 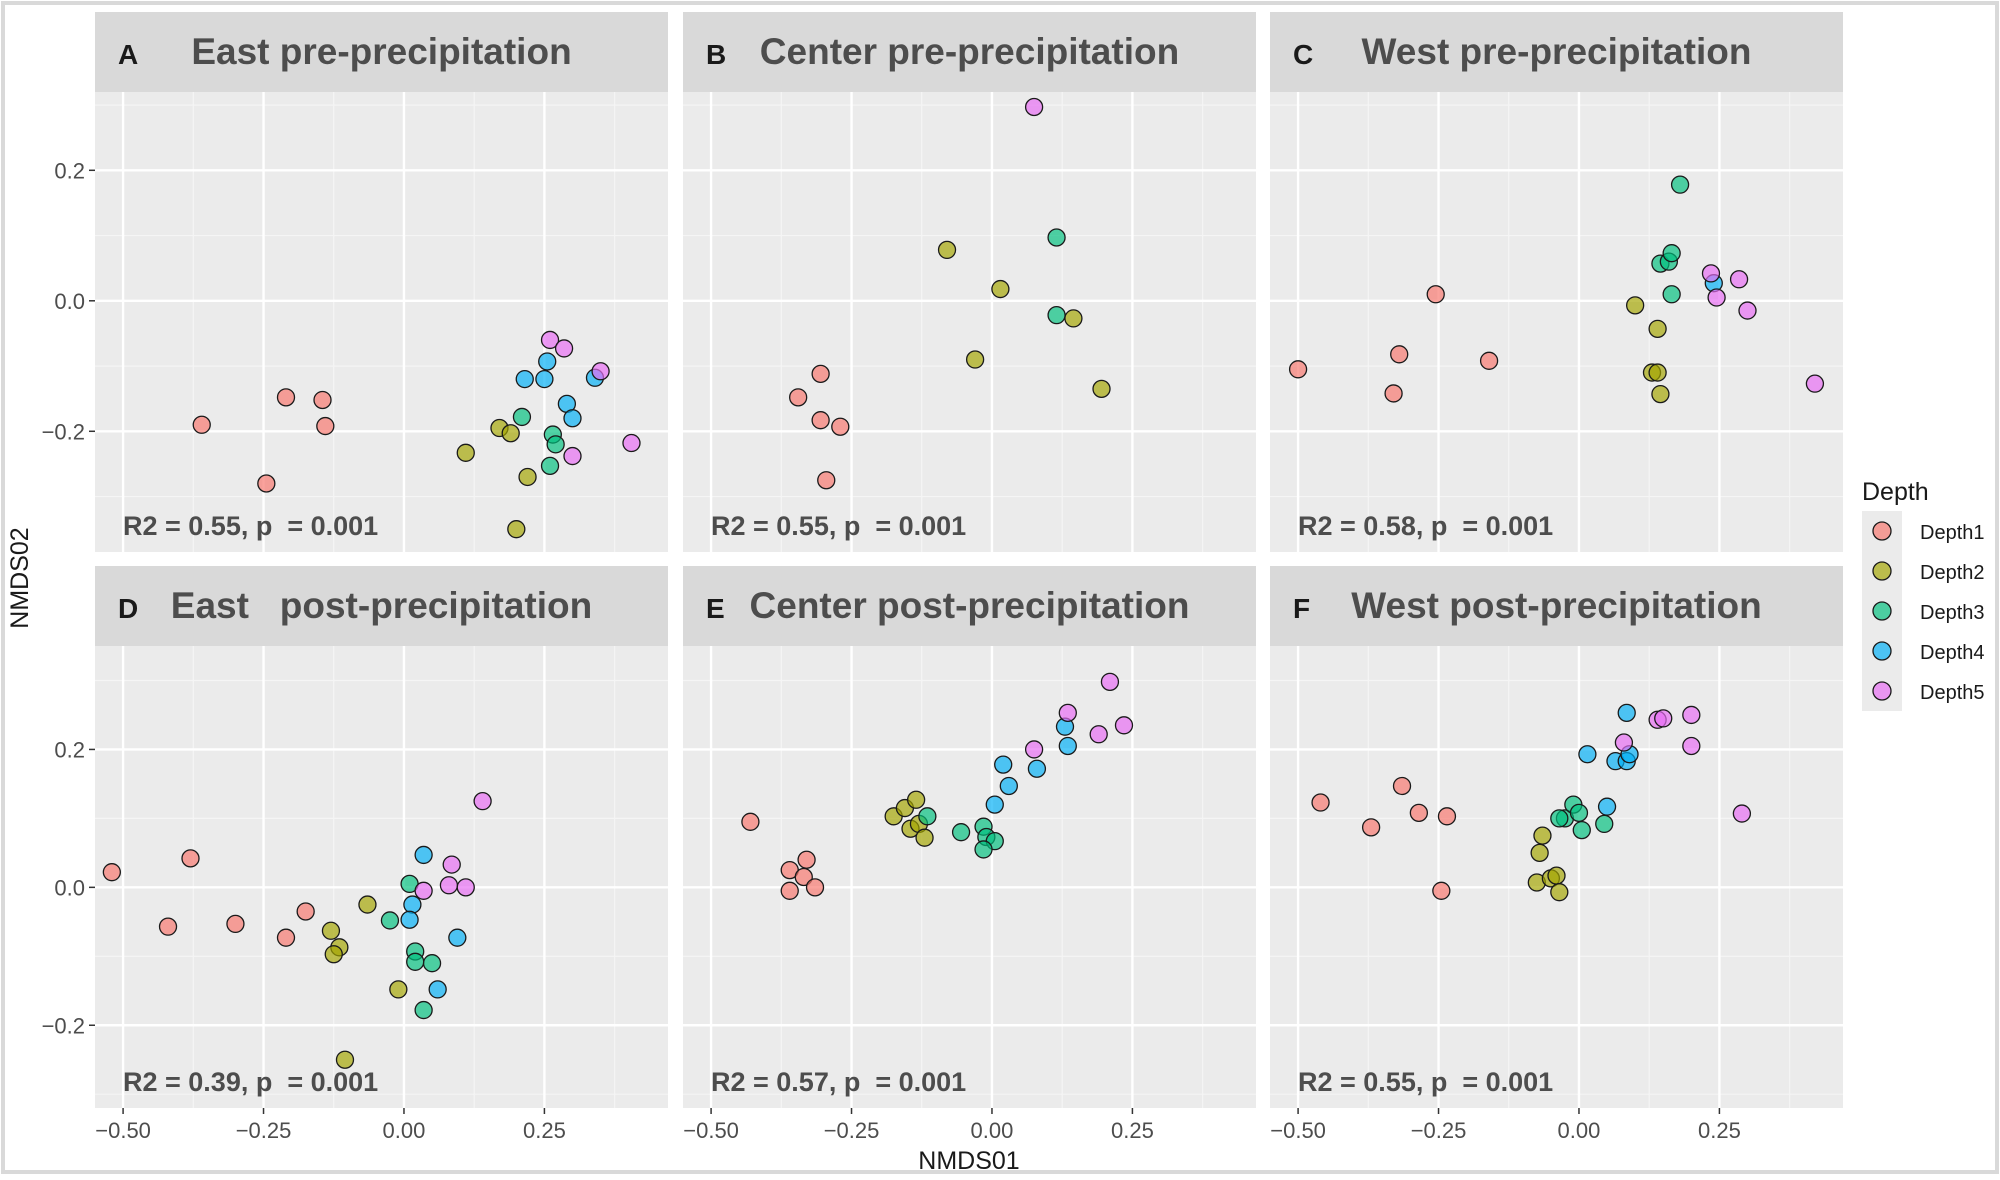 I want to click on legend-key-depth4, so click(x=1882, y=651).